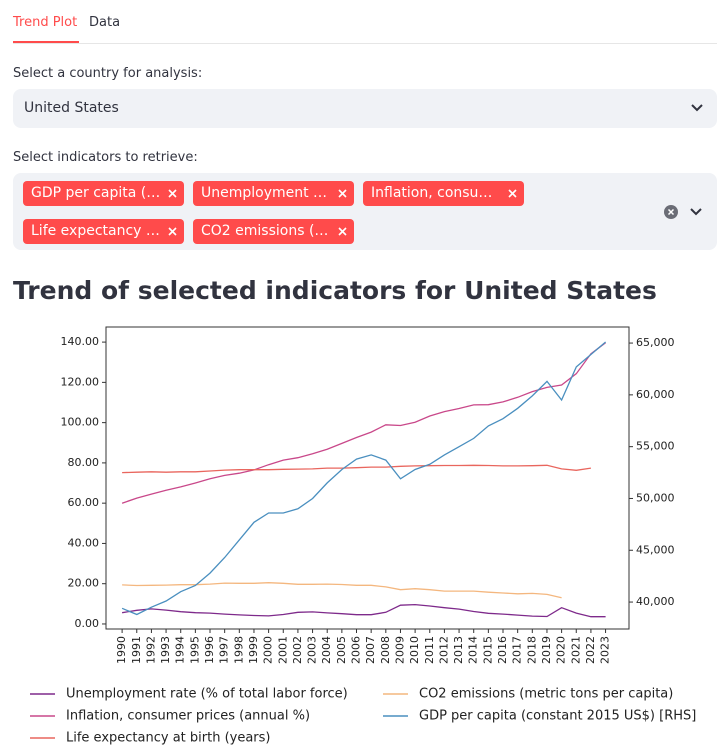 The height and width of the screenshot is (756, 726). Describe the element at coordinates (71, 108) in the screenshot. I see `select-value: United States` at that location.